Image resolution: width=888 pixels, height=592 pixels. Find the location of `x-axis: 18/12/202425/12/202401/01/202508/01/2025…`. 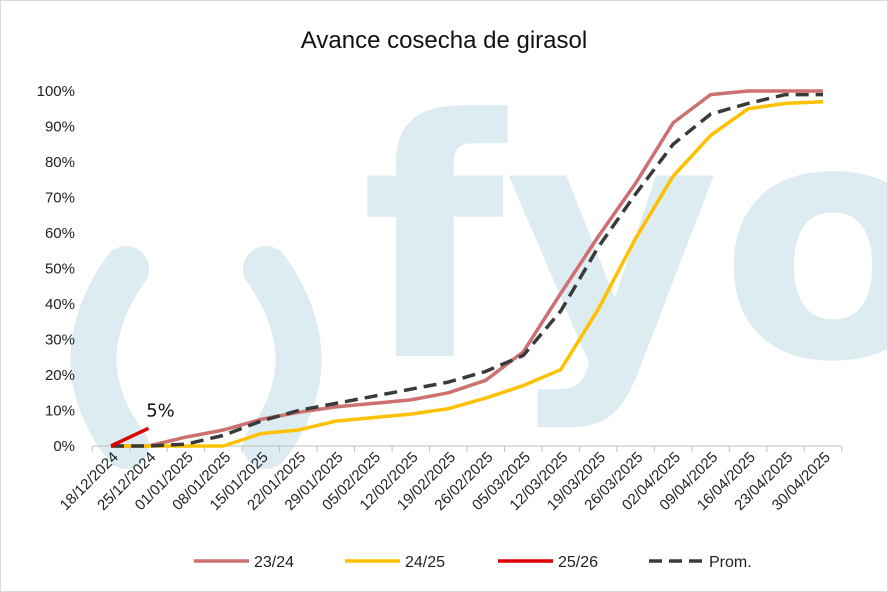

x-axis: 18/12/202425/12/202401/01/202508/01/2025… is located at coordinates (450, 479).